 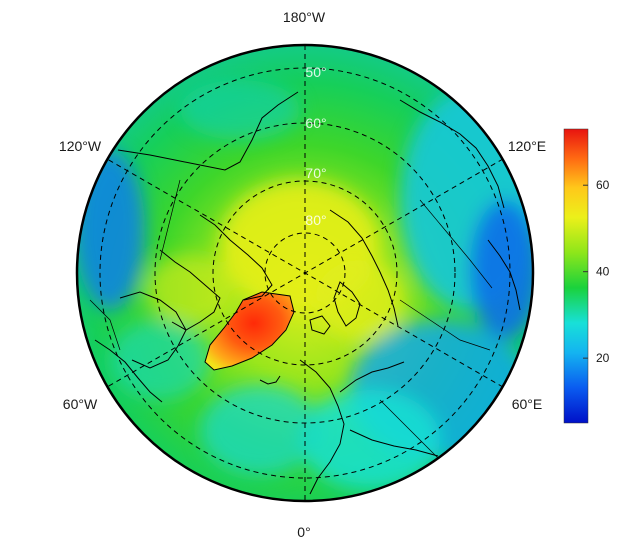 What do you see at coordinates (160, 360) in the screenshot?
I see `hudson-cyan-region` at bounding box center [160, 360].